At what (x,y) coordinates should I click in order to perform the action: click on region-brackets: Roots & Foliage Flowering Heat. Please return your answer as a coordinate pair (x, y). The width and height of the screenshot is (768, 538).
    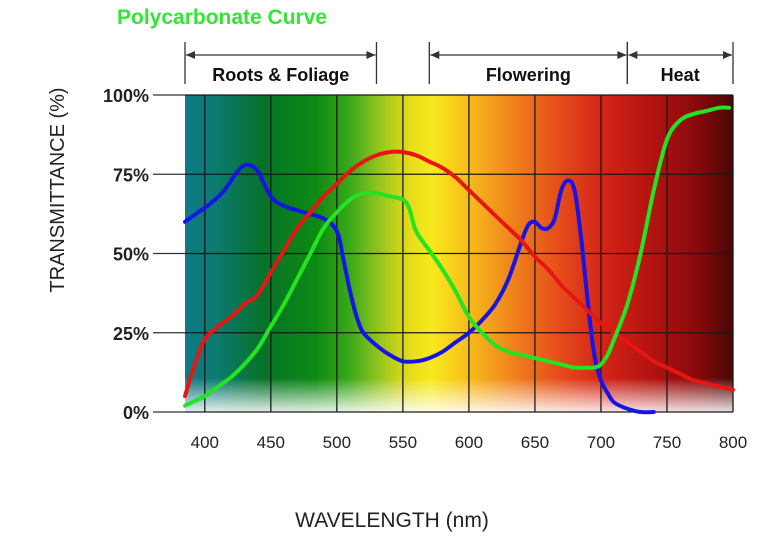
    Looking at the image, I should click on (459, 63).